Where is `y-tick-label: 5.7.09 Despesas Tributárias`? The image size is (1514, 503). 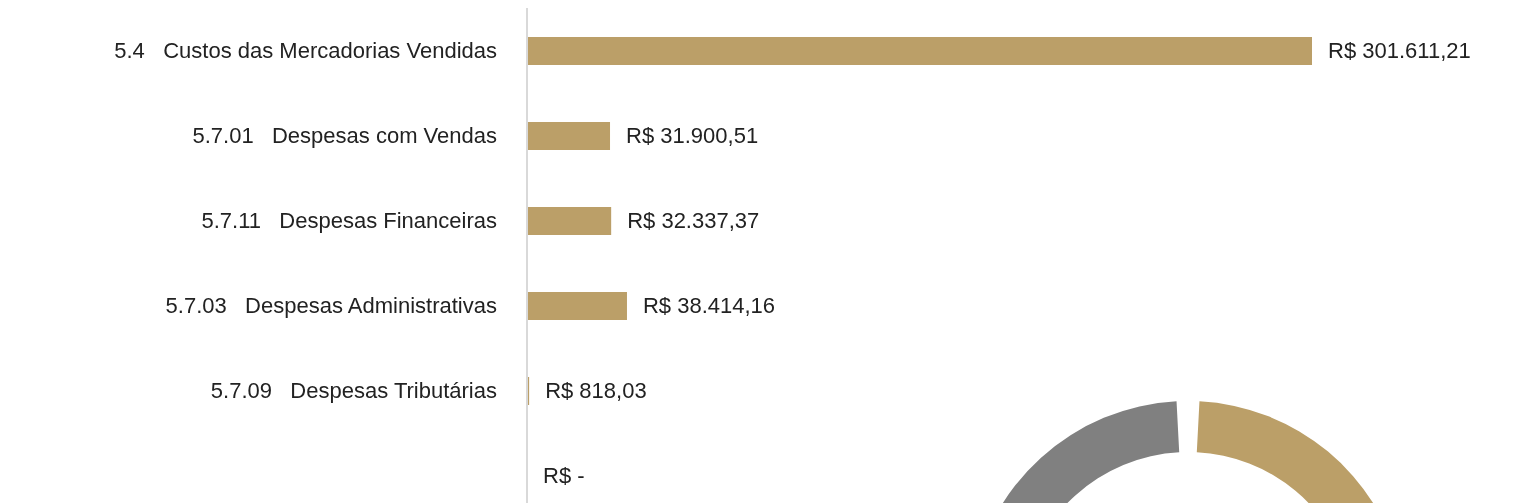
y-tick-label: 5.7.09 Despesas Tributárias is located at coordinates (353, 391).